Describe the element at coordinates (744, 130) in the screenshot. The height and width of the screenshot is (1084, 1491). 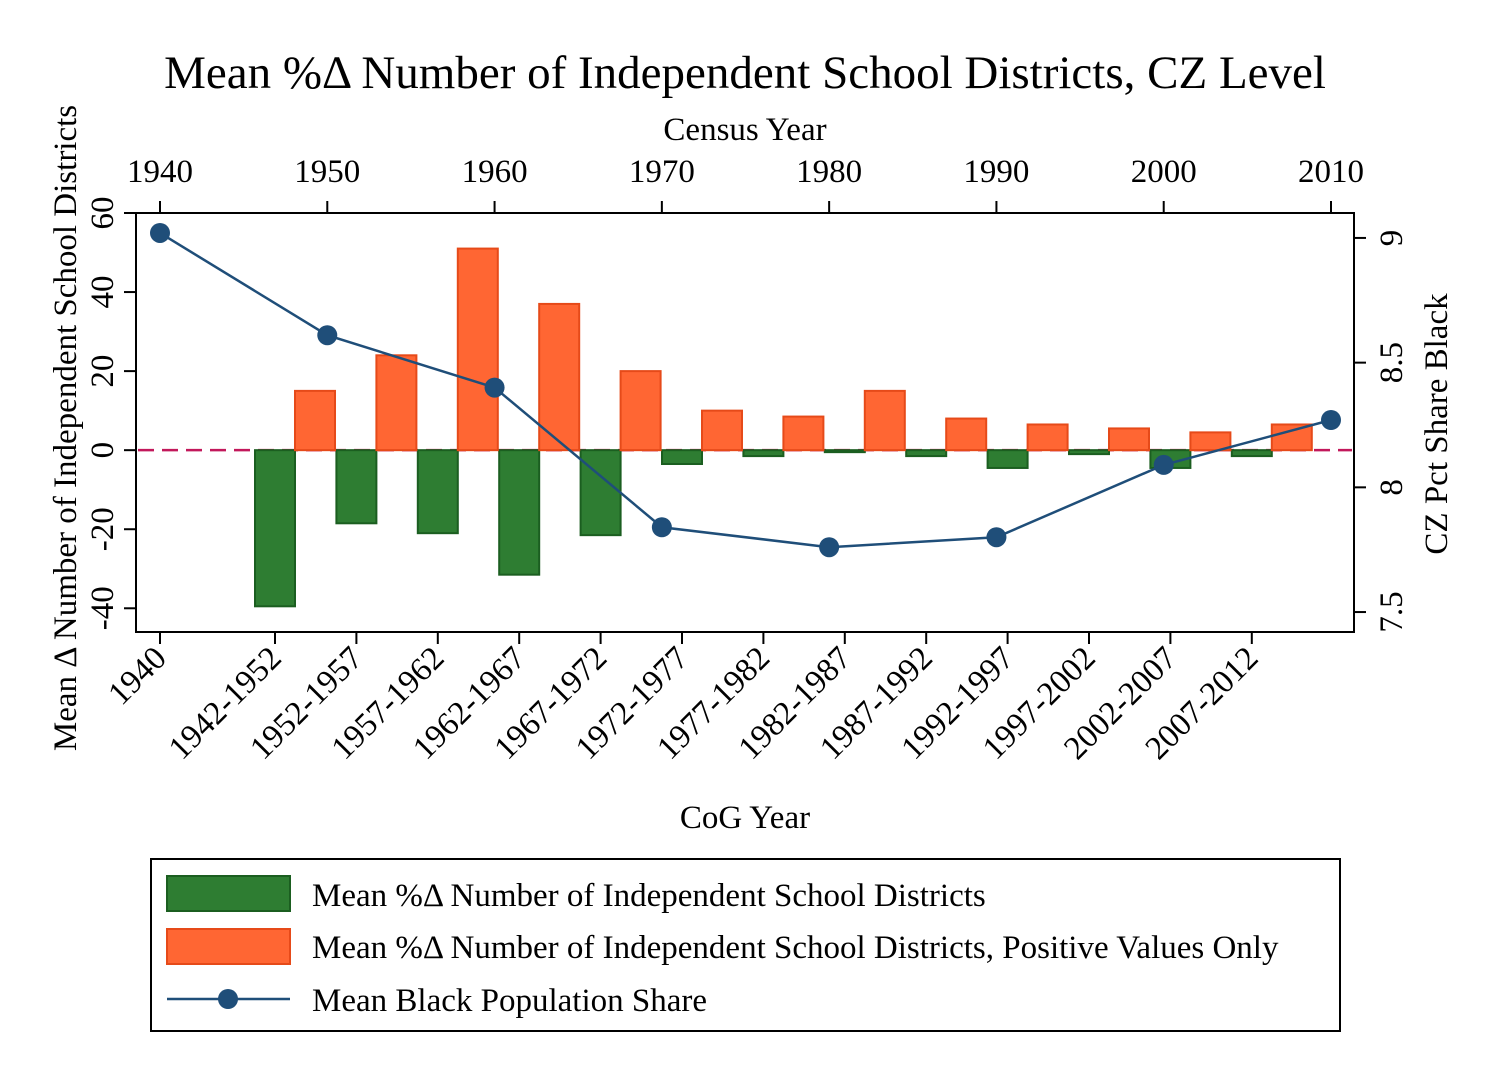
I see `x2-axis-title: Census Year` at that location.